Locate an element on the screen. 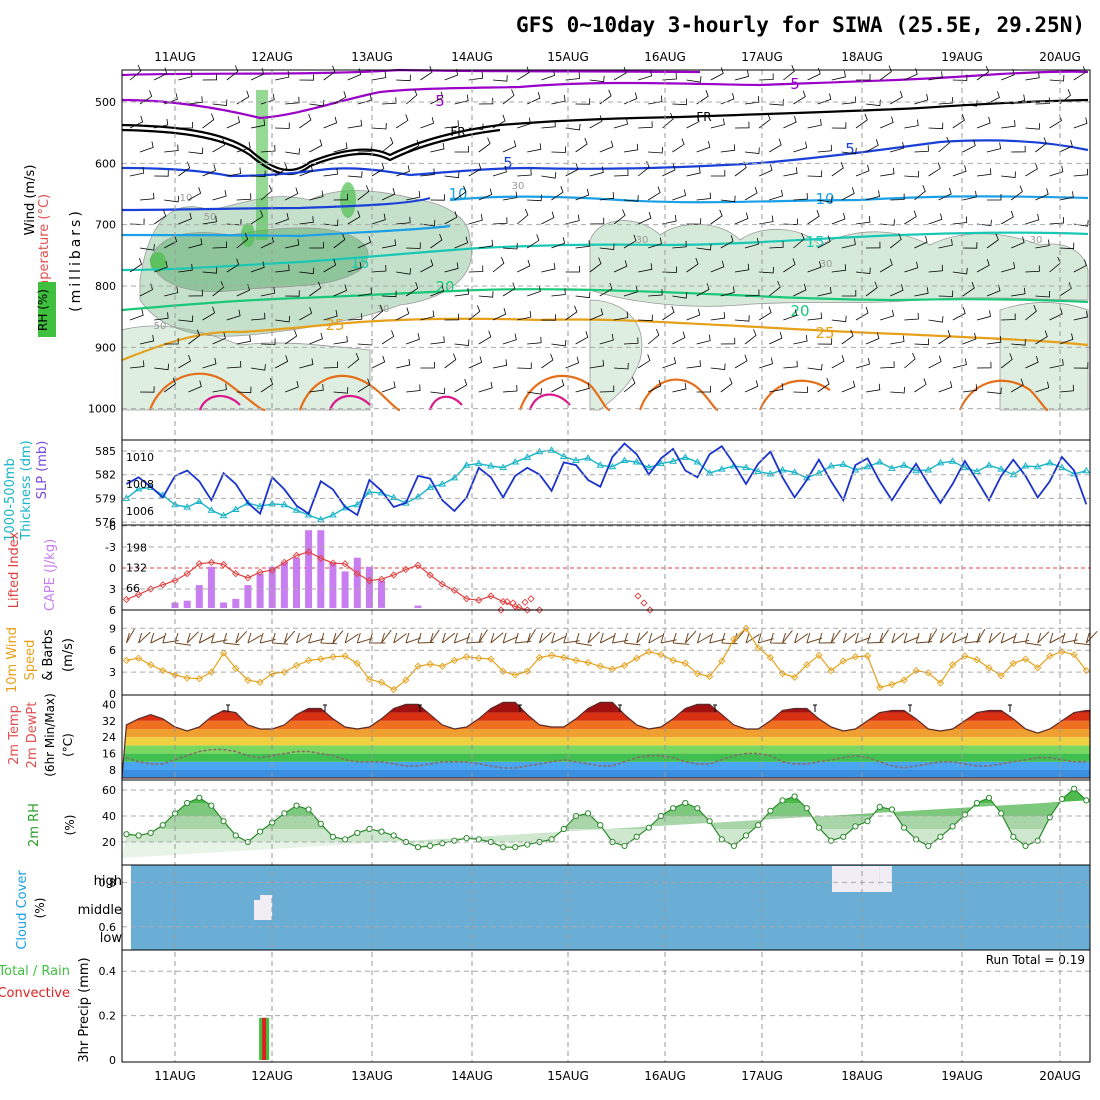 This screenshot has height=1100, width=1100. contour-label: 5 is located at coordinates (508, 163).